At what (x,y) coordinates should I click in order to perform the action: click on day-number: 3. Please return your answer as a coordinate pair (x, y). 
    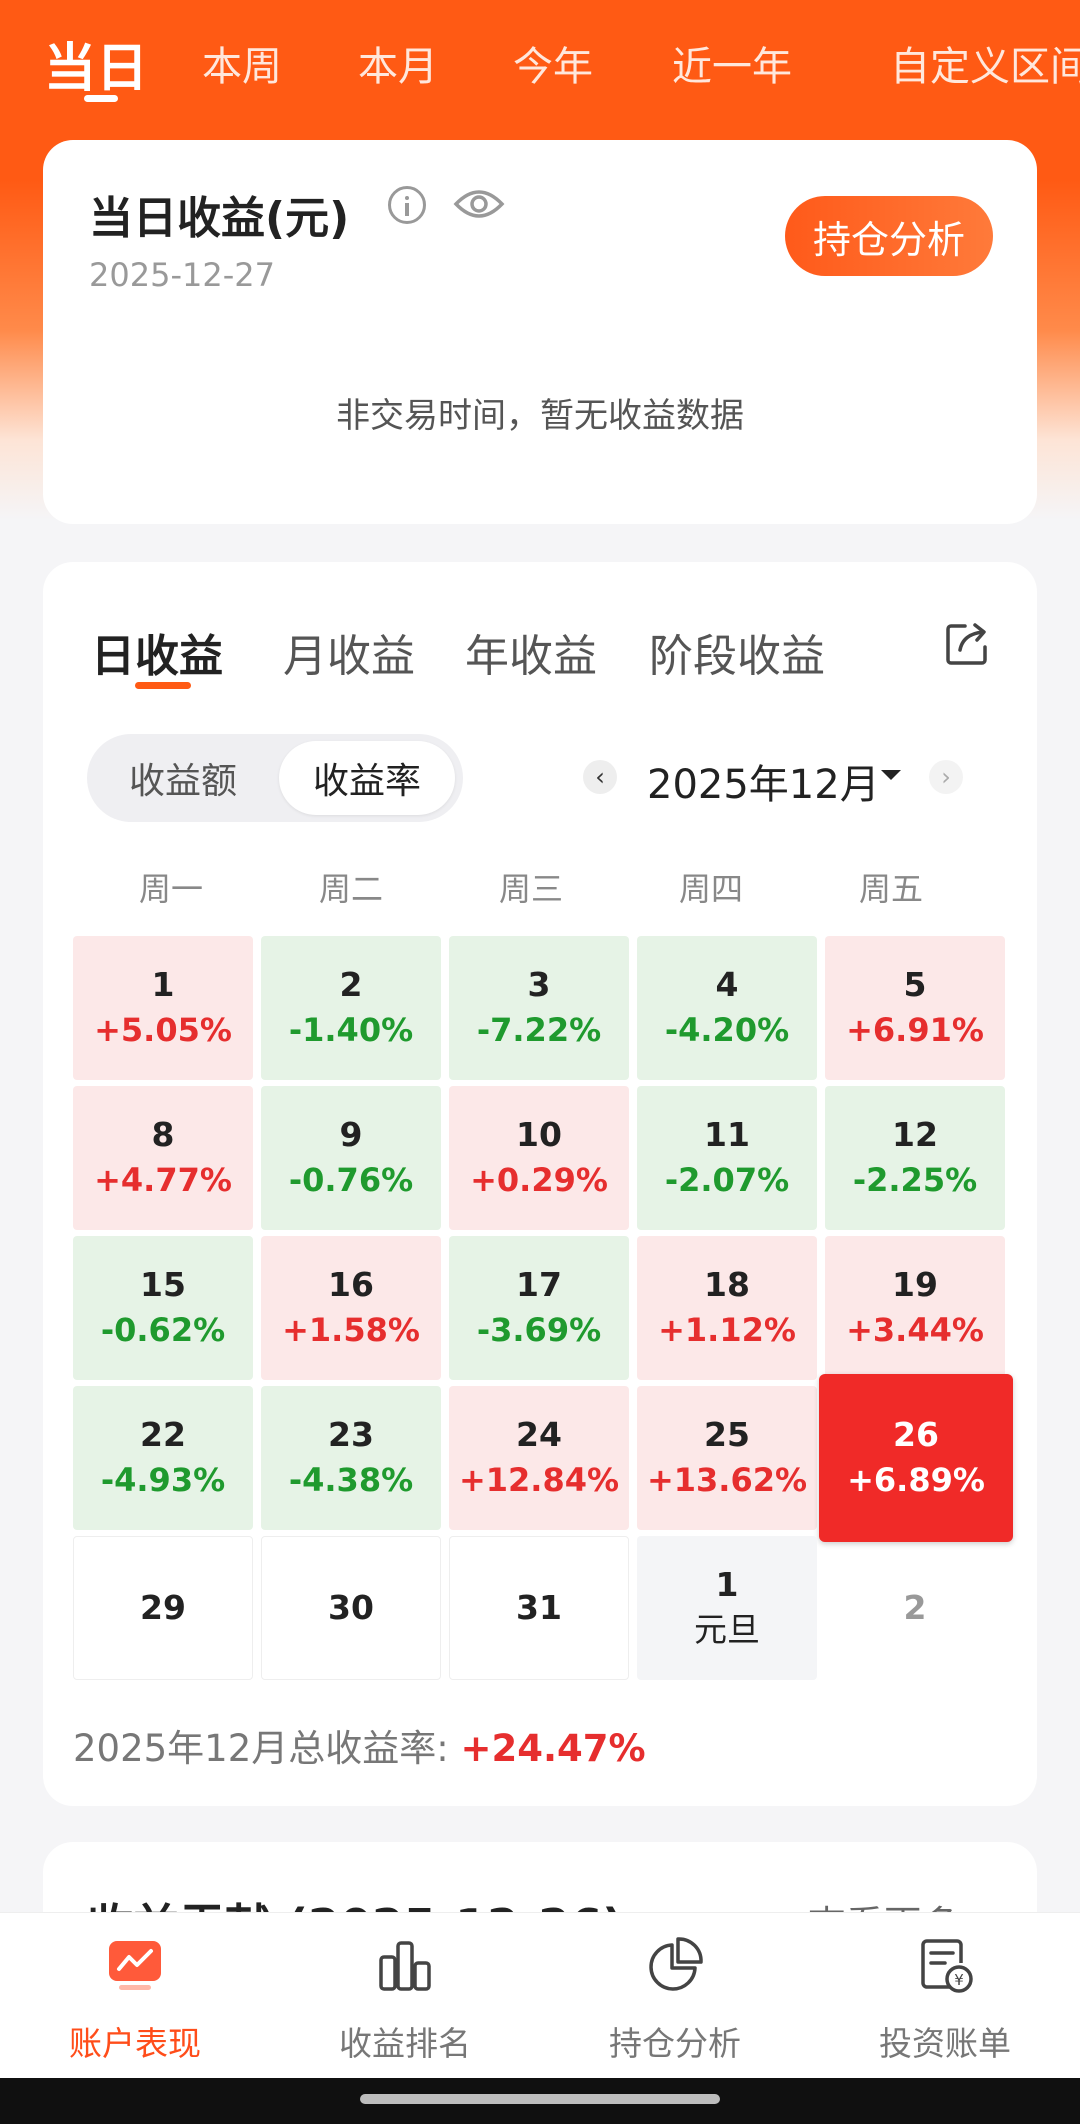
    Looking at the image, I should click on (539, 984).